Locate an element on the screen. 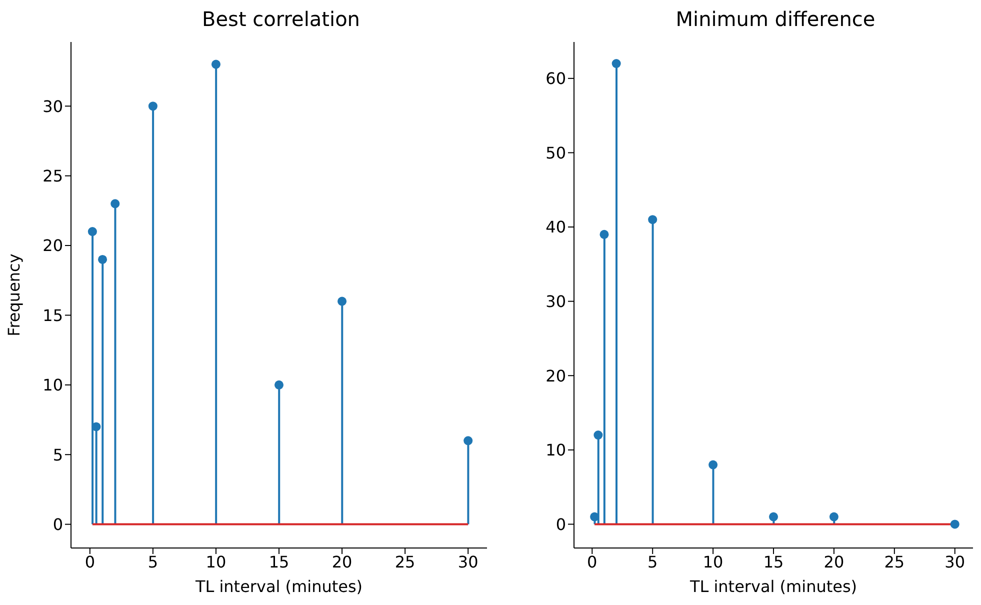 The image size is (981, 605). chart-title: Best correlation is located at coordinates (281, 19).